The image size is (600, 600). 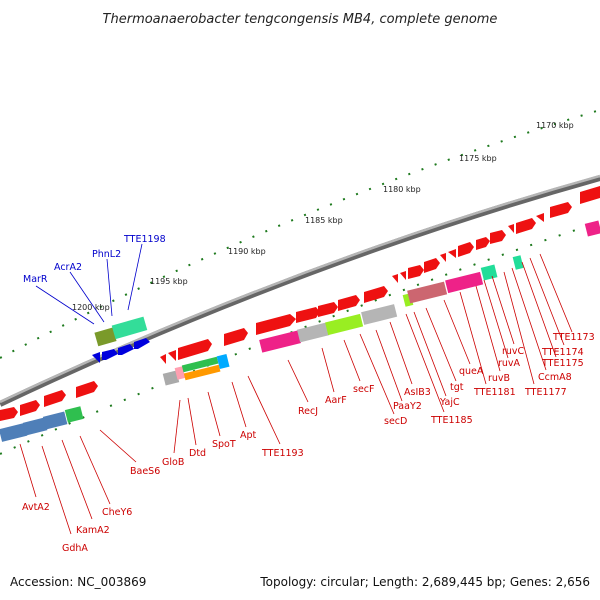 What do you see at coordinates (91, 307) in the screenshot?
I see `kbp-label: 1200 kbp` at bounding box center [91, 307].